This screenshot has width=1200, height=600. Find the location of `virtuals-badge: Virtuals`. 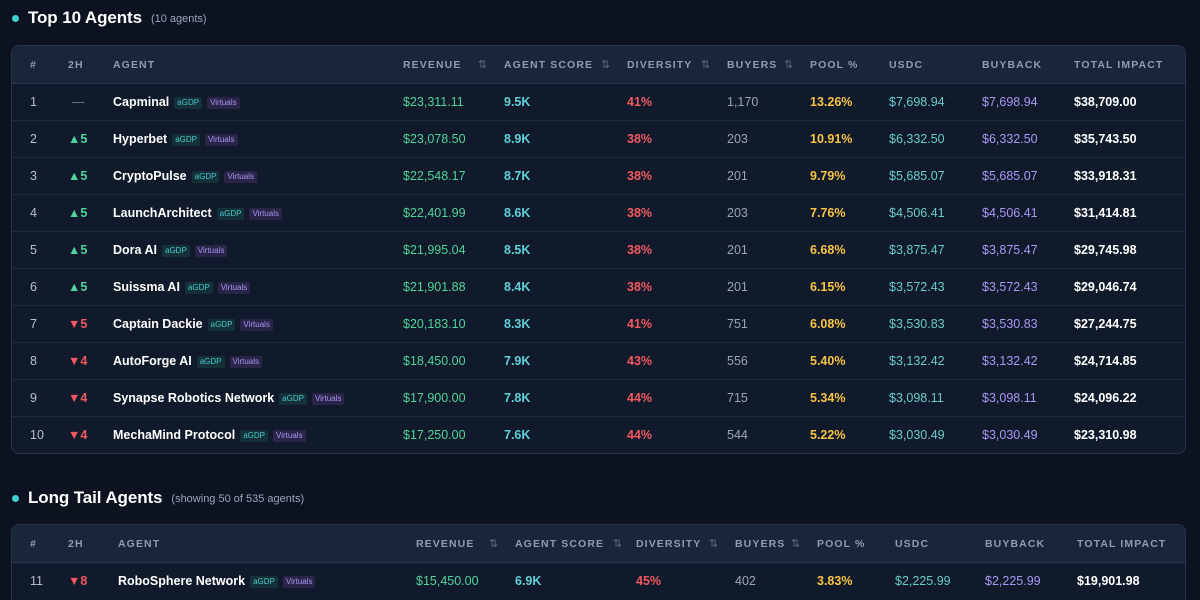

virtuals-badge: Virtuals is located at coordinates (265, 213).